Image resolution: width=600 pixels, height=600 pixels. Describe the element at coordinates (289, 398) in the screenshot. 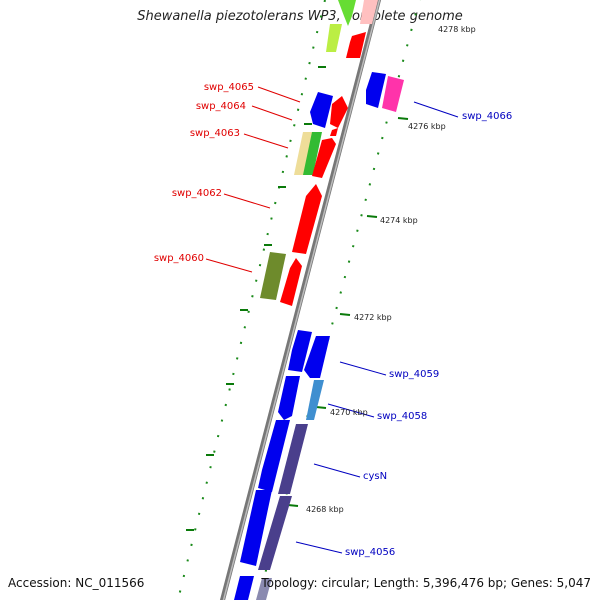

I see `gene-swp-4058b` at that location.